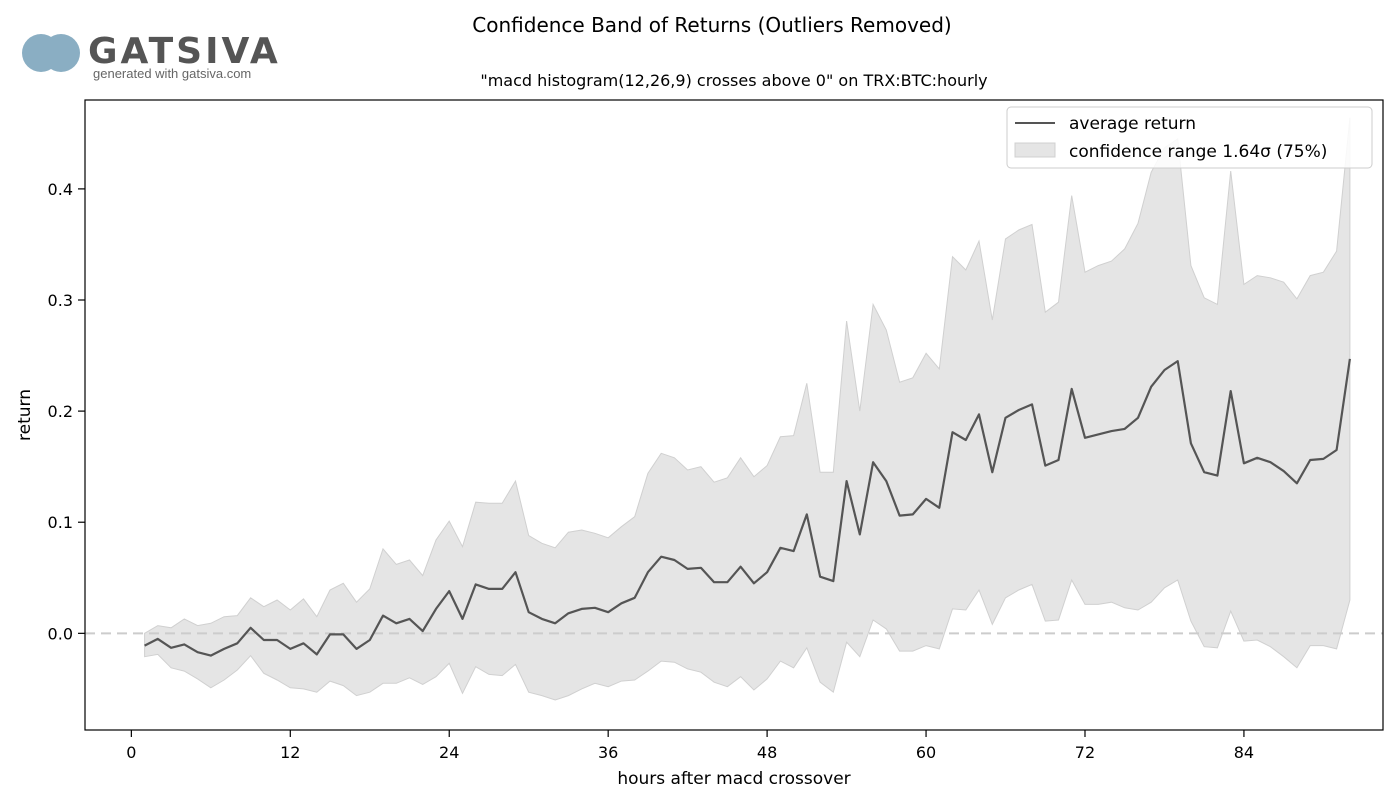  What do you see at coordinates (449, 752) in the screenshot?
I see `x-tick-label: 24` at bounding box center [449, 752].